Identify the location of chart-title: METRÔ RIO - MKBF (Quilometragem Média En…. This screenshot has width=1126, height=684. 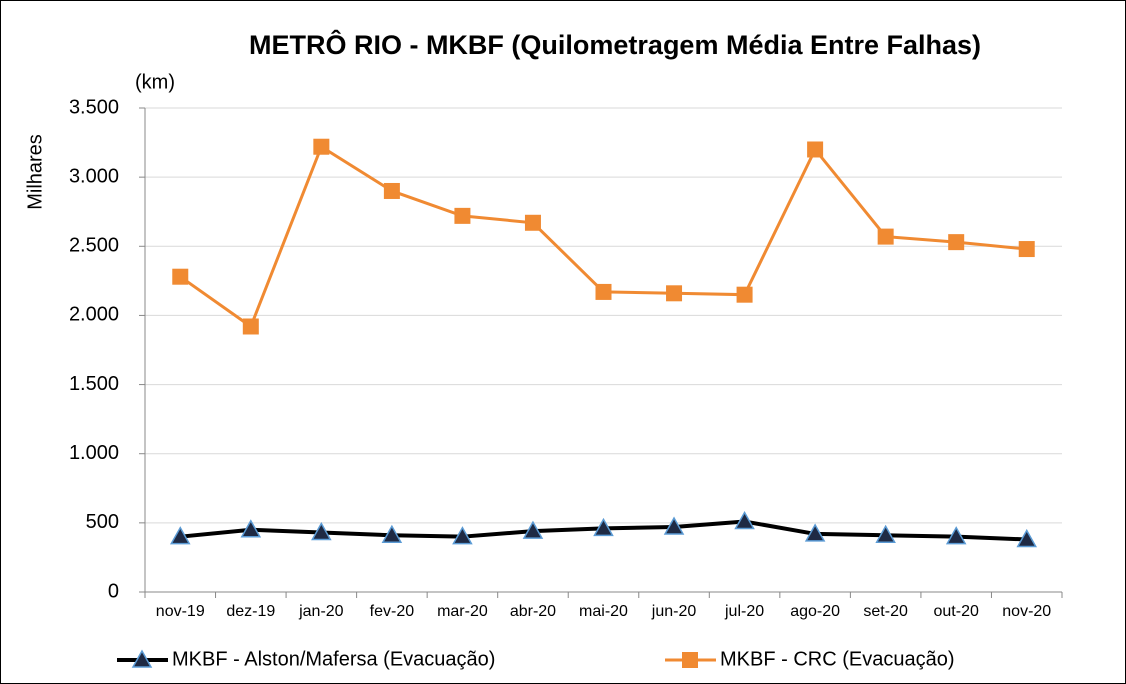
(615, 44).